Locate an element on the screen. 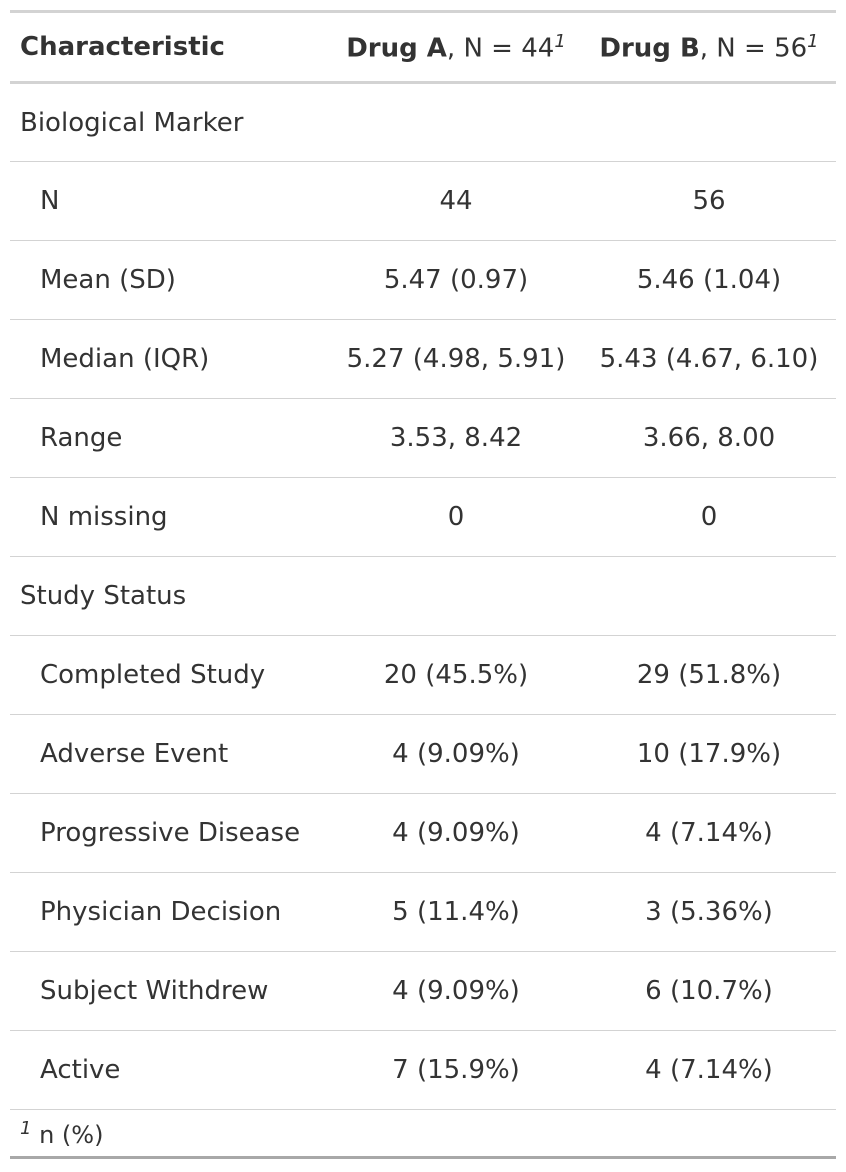 This screenshot has width=846, height=1172. footnote-text: n (%) is located at coordinates (71, 1134).